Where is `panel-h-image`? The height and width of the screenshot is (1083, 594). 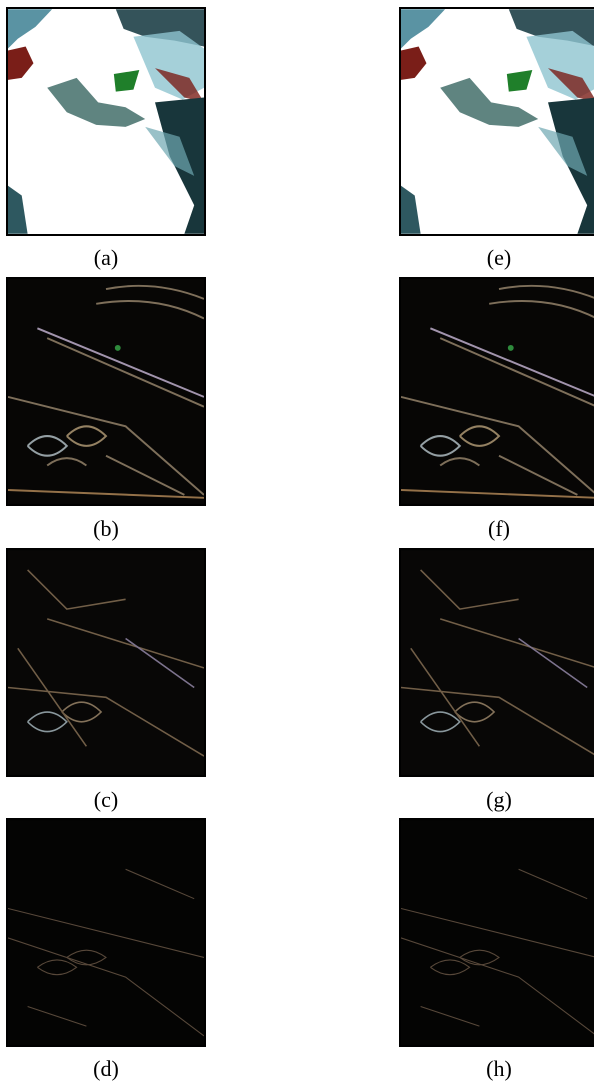 panel-h-image is located at coordinates (496, 932).